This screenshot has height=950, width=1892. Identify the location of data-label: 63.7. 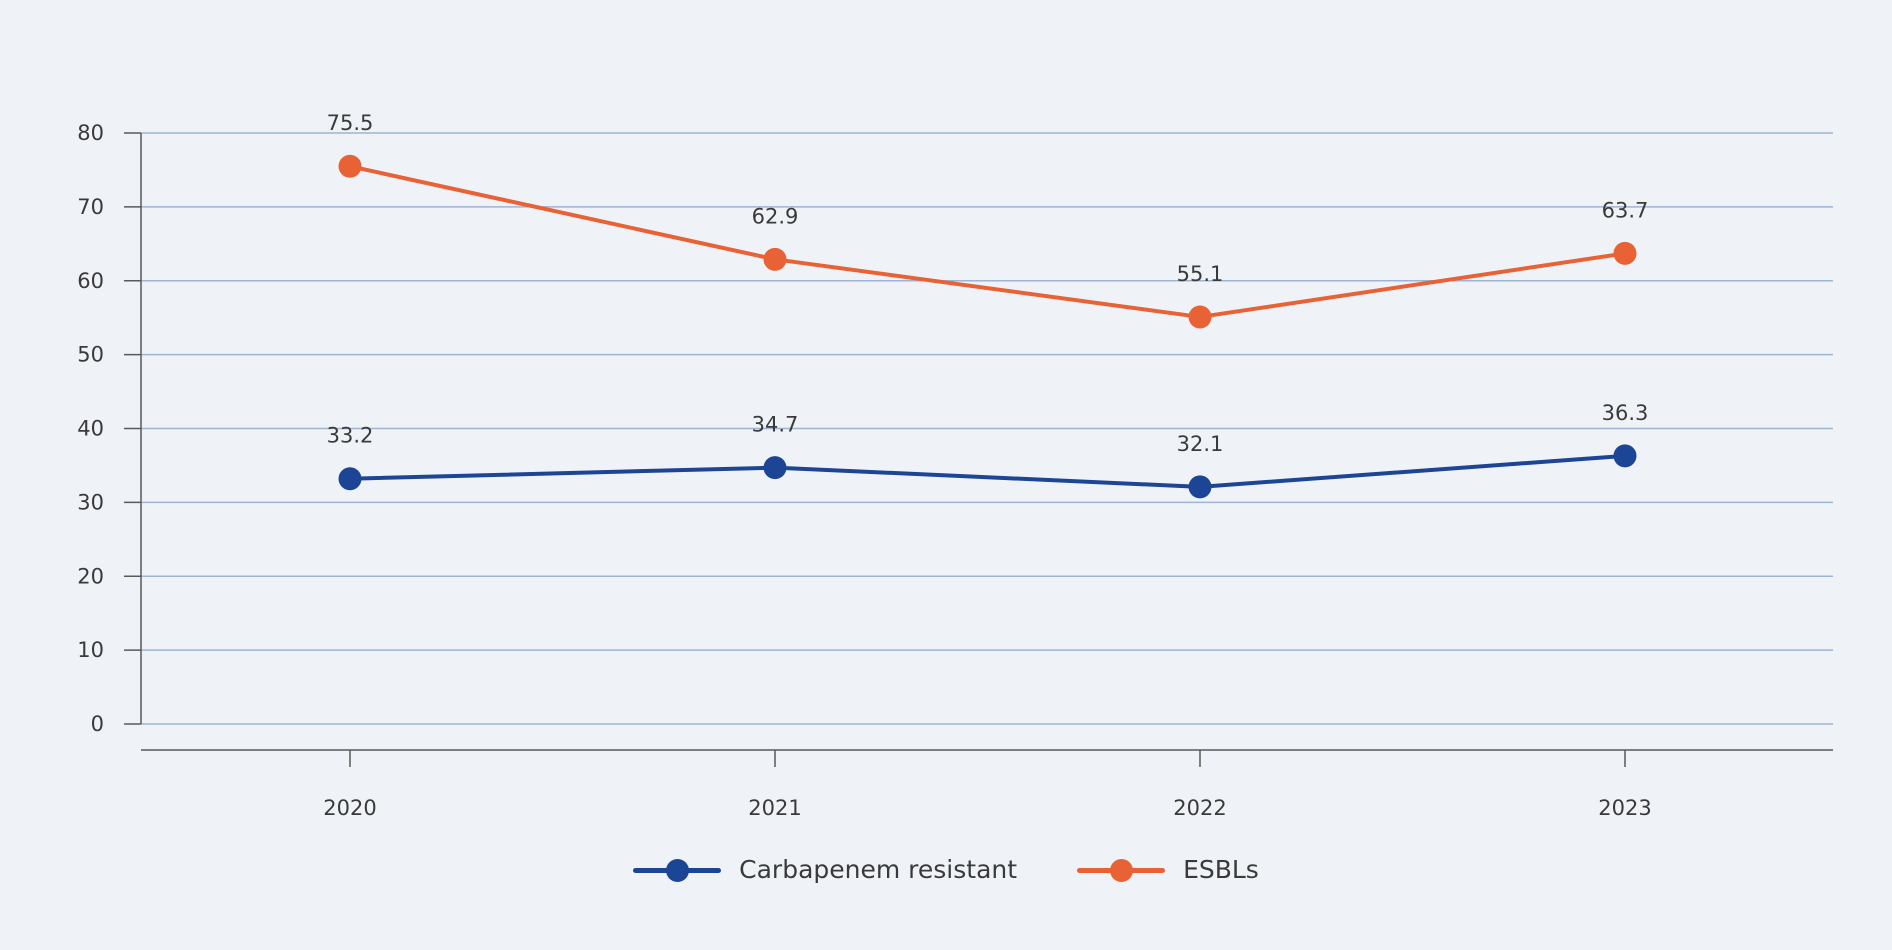
(1625, 210).